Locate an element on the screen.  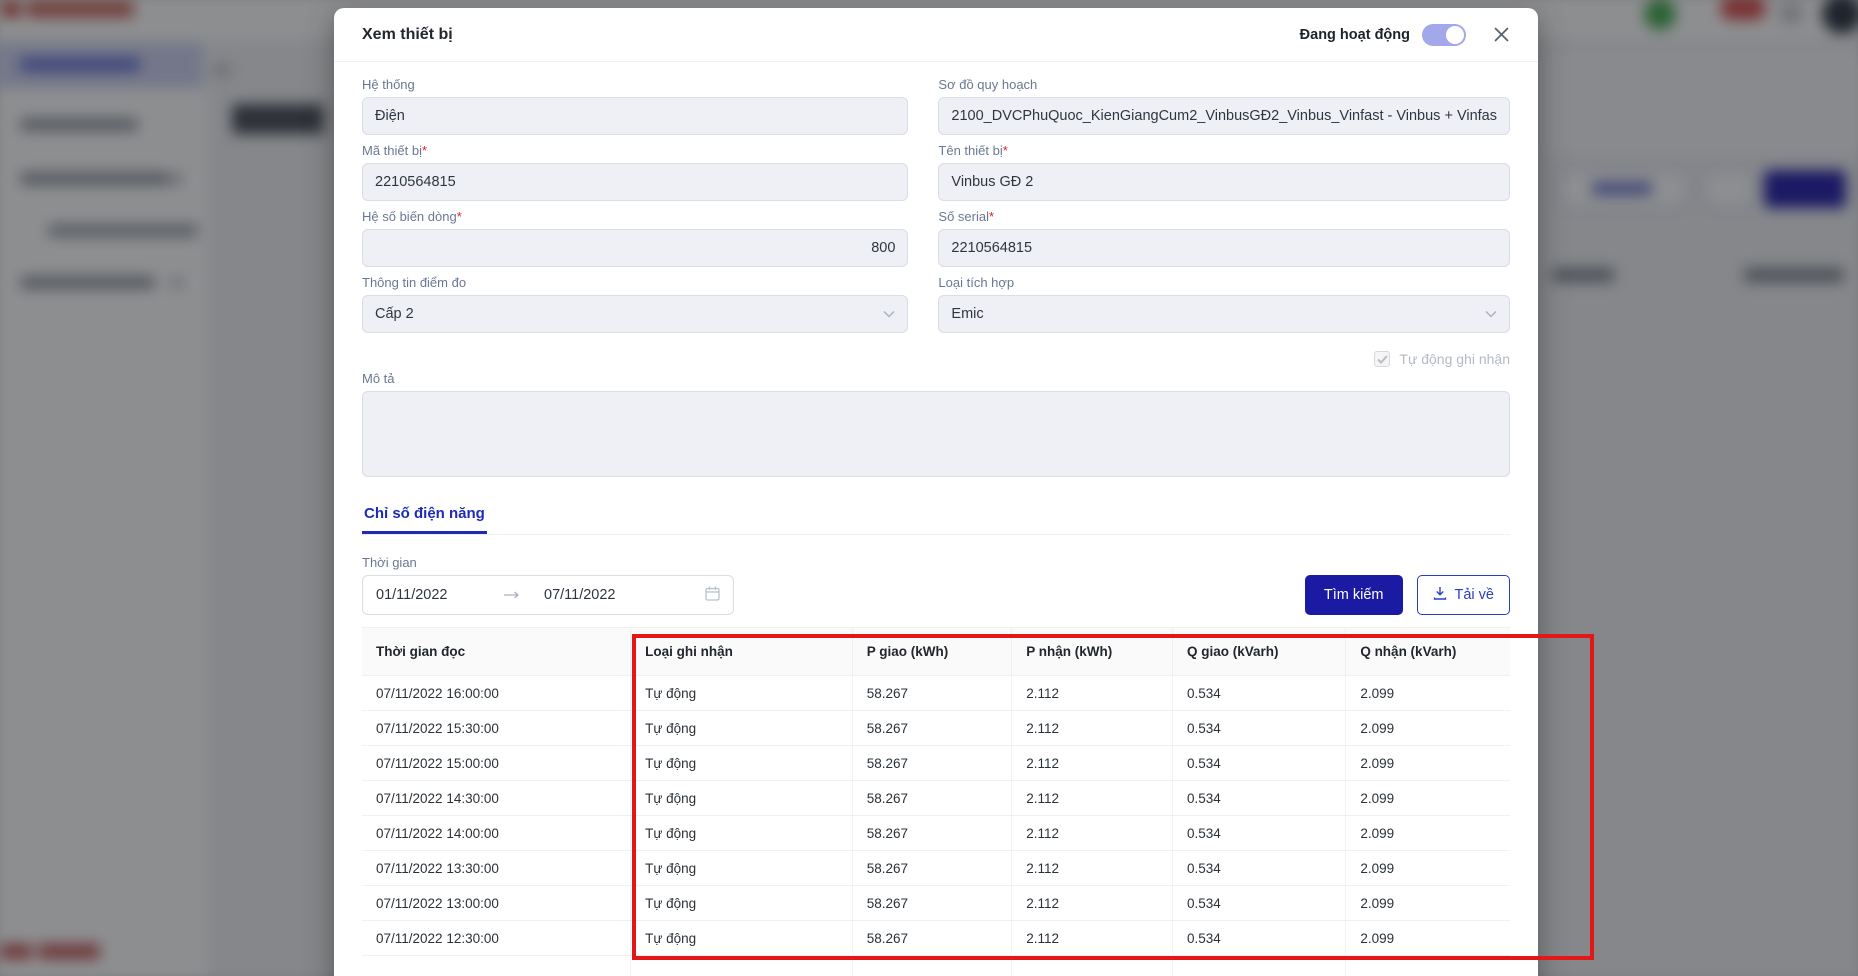
col-header-q-nhan: Q nhận (kVarh) is located at coordinates (1427, 651).